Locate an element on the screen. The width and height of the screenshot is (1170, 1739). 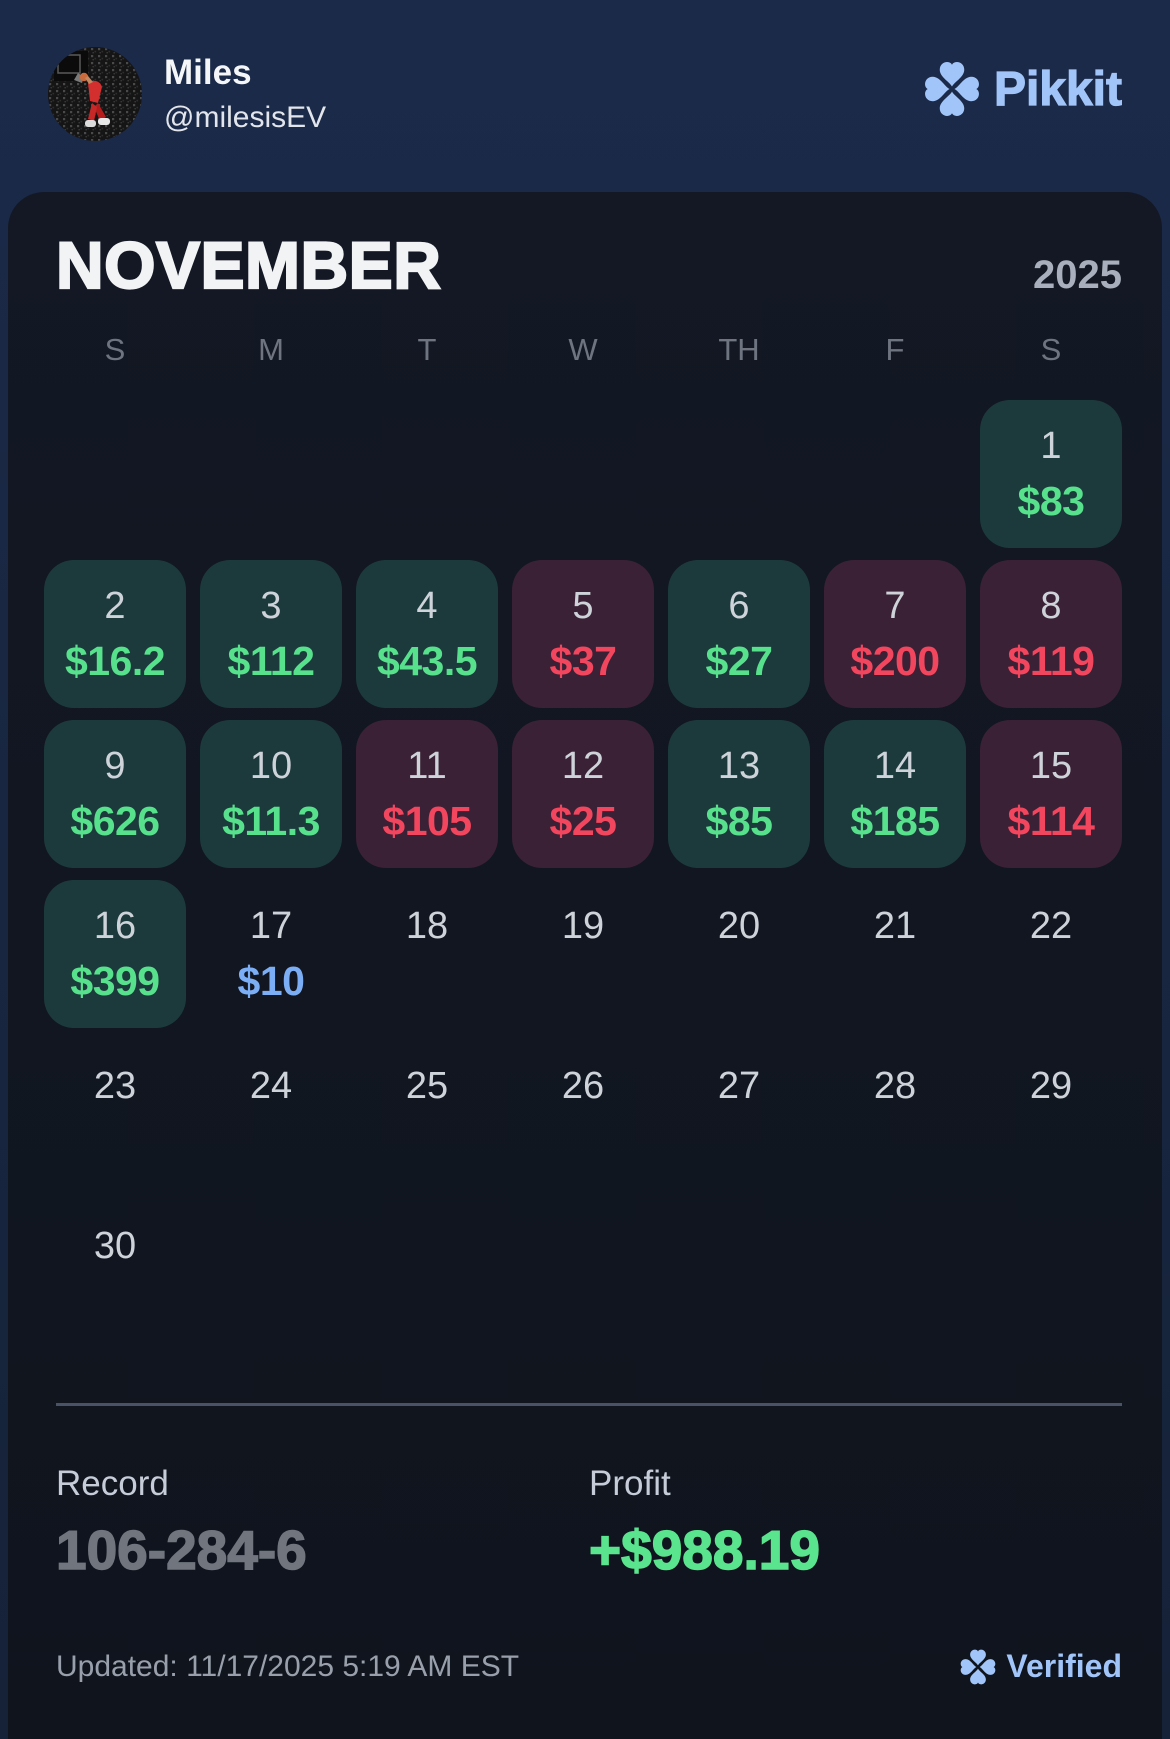
weekday-header-row: S M T W TH F S is located at coordinates (585, 350).